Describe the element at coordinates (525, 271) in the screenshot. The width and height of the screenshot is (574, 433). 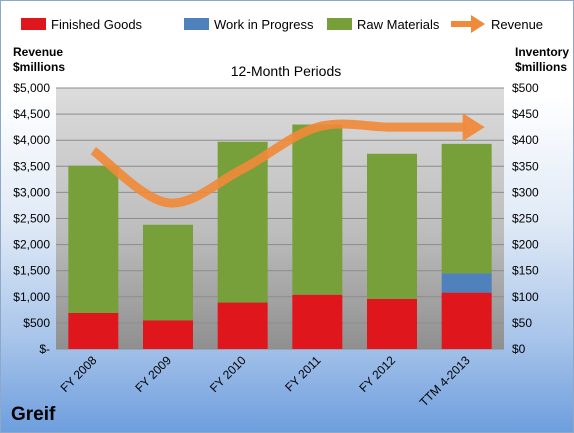
I see `right-tick-label: $150` at that location.